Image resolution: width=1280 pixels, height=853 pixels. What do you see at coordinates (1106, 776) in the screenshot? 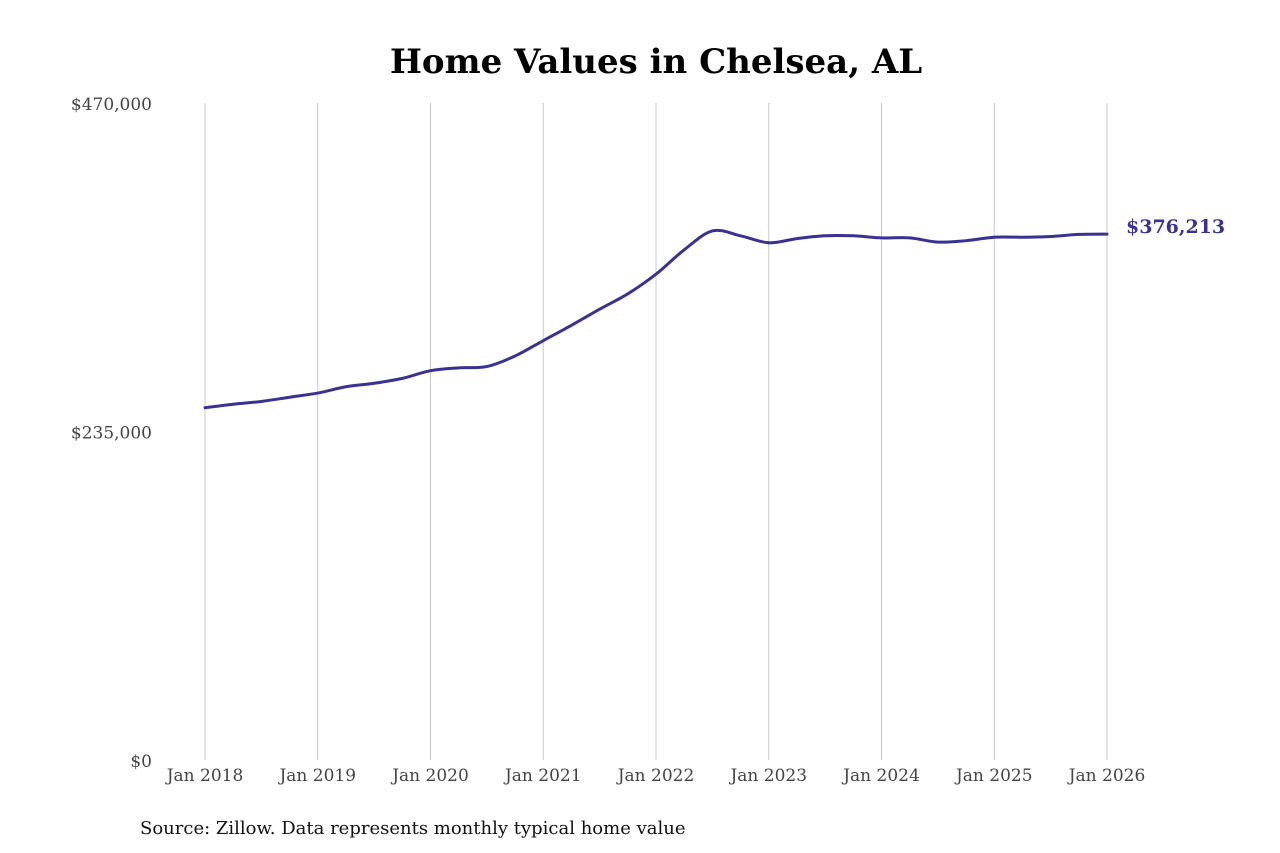
I see `x-tick-label: Jan 2026` at bounding box center [1106, 776].